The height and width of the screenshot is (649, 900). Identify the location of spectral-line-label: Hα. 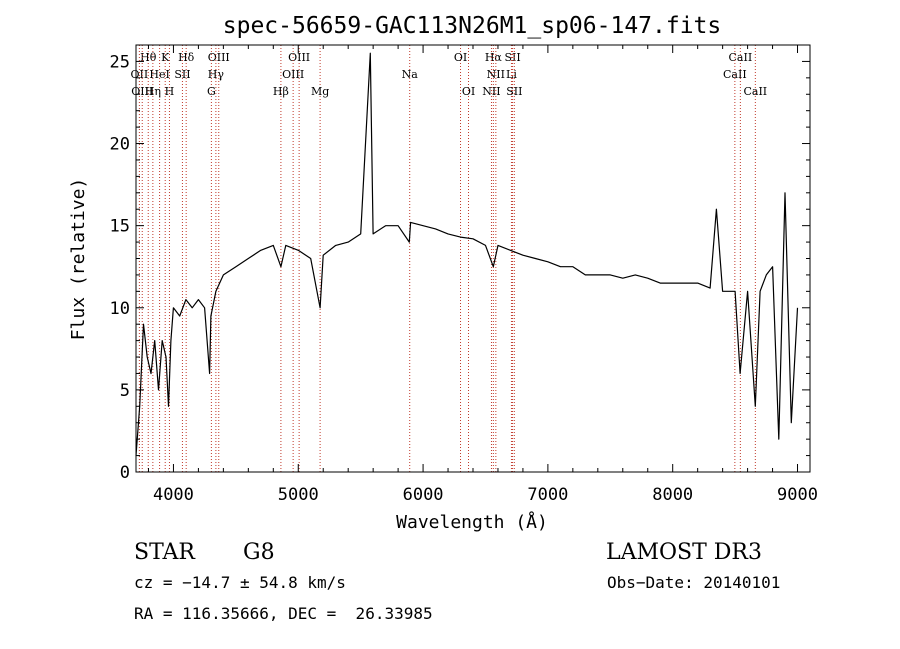
(494, 57).